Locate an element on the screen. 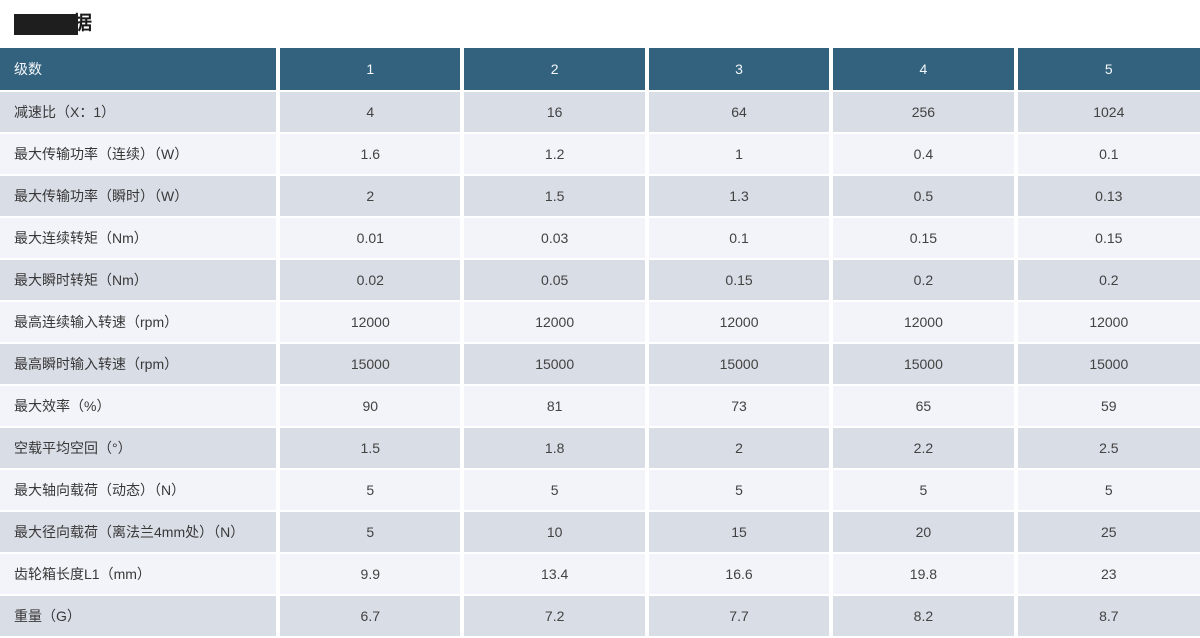 The height and width of the screenshot is (638, 1200). table-cell: 0.02 is located at coordinates (369, 279).